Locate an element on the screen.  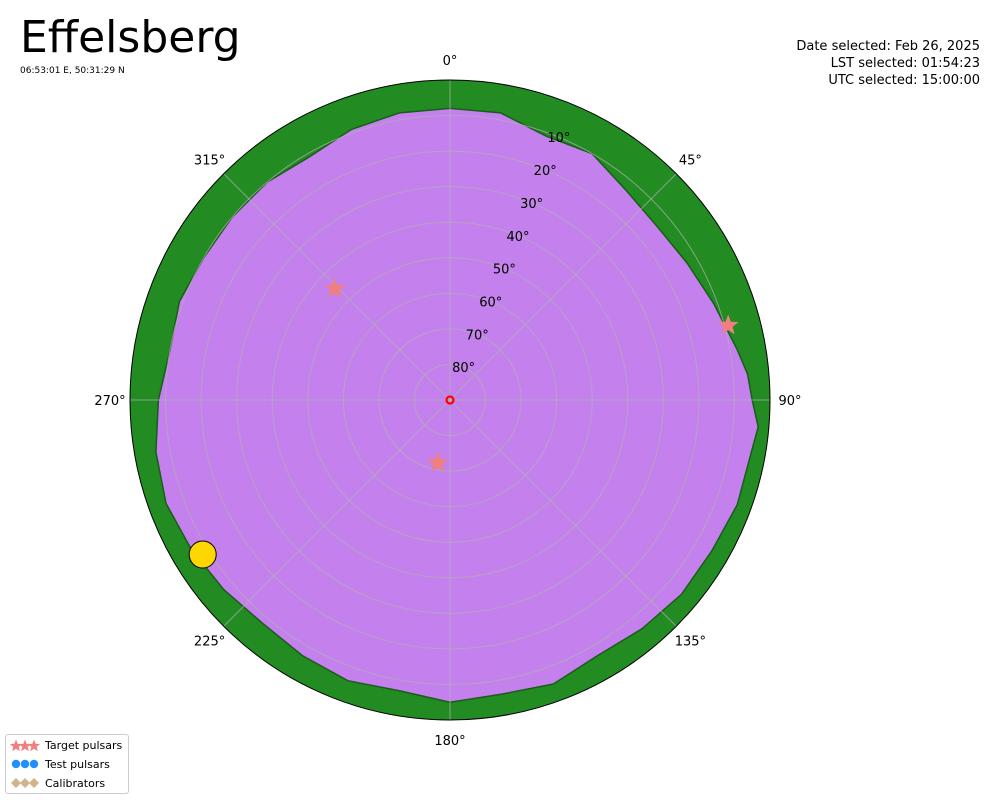
azimuth-tick-label: 90° is located at coordinates (789, 401).